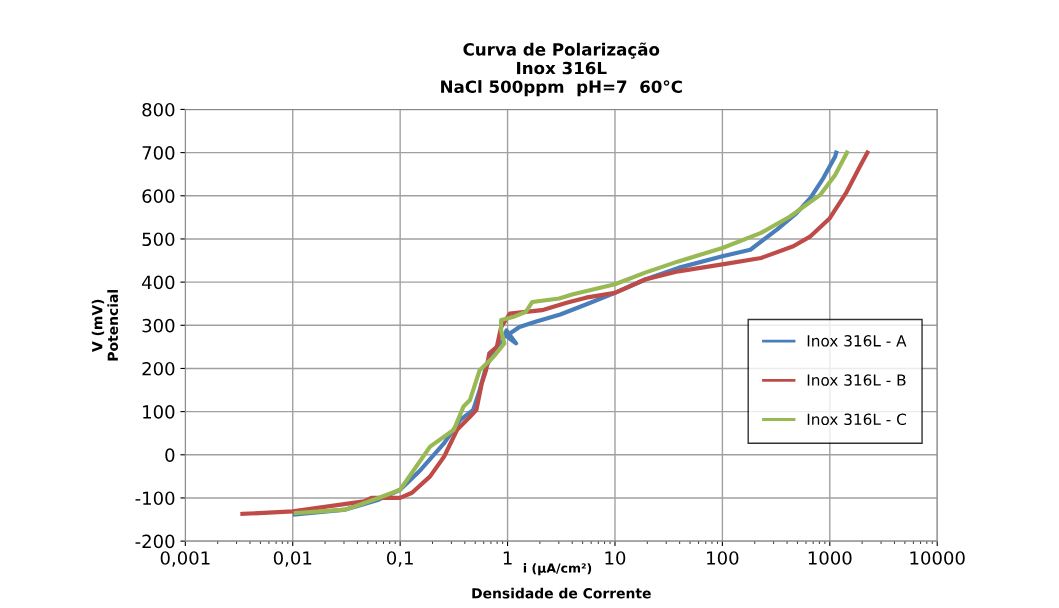 The height and width of the screenshot is (608, 1059). What do you see at coordinates (105, 325) in the screenshot?
I see `y-axis-title: V (mV) Potencial` at bounding box center [105, 325].